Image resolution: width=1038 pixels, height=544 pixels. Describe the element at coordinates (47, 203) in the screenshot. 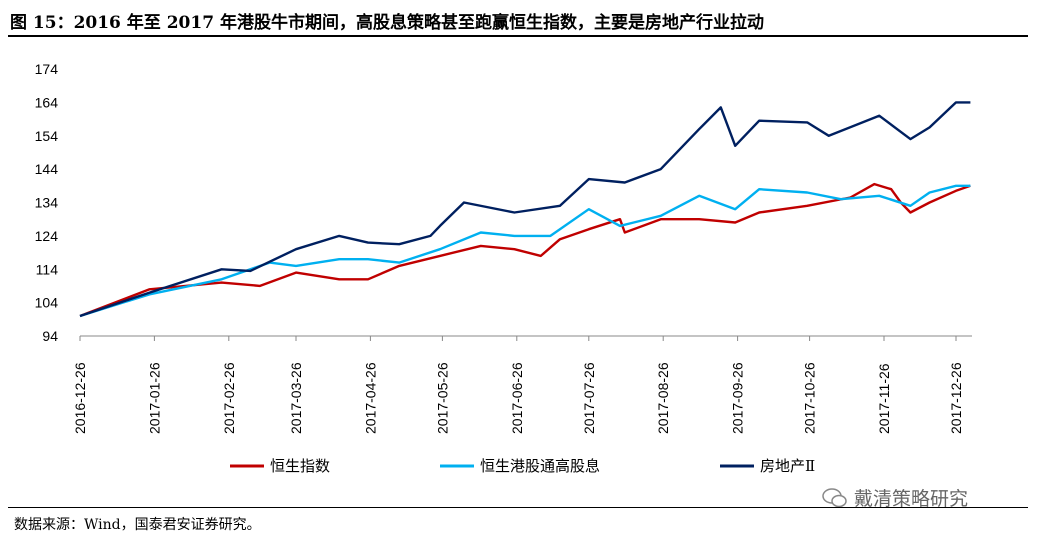

I see `y-tick-label: 134` at that location.